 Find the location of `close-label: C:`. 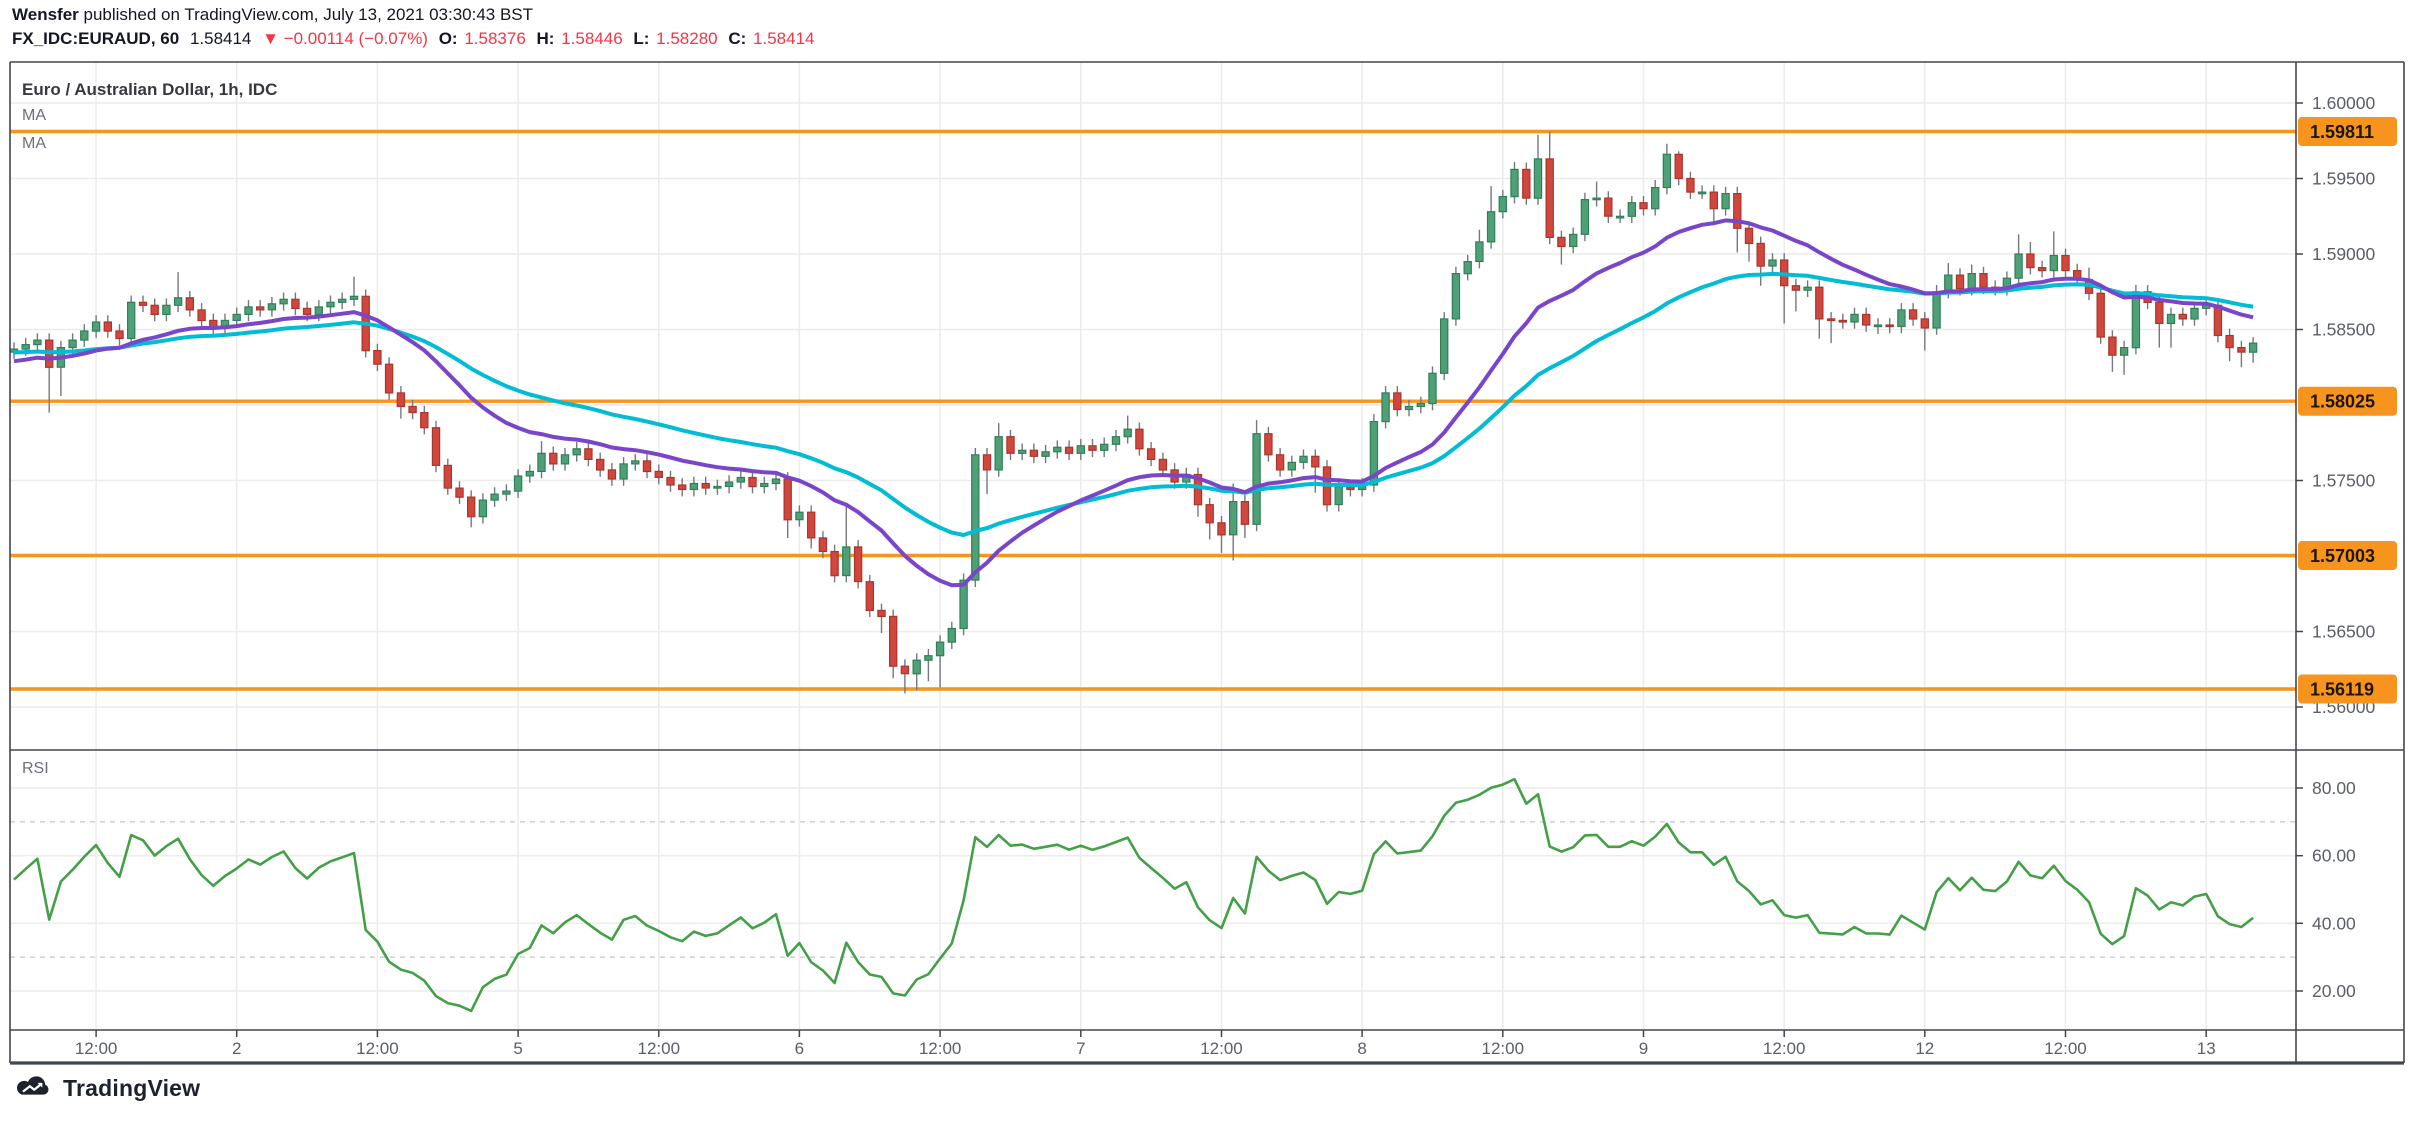

close-label: C: is located at coordinates (737, 38).